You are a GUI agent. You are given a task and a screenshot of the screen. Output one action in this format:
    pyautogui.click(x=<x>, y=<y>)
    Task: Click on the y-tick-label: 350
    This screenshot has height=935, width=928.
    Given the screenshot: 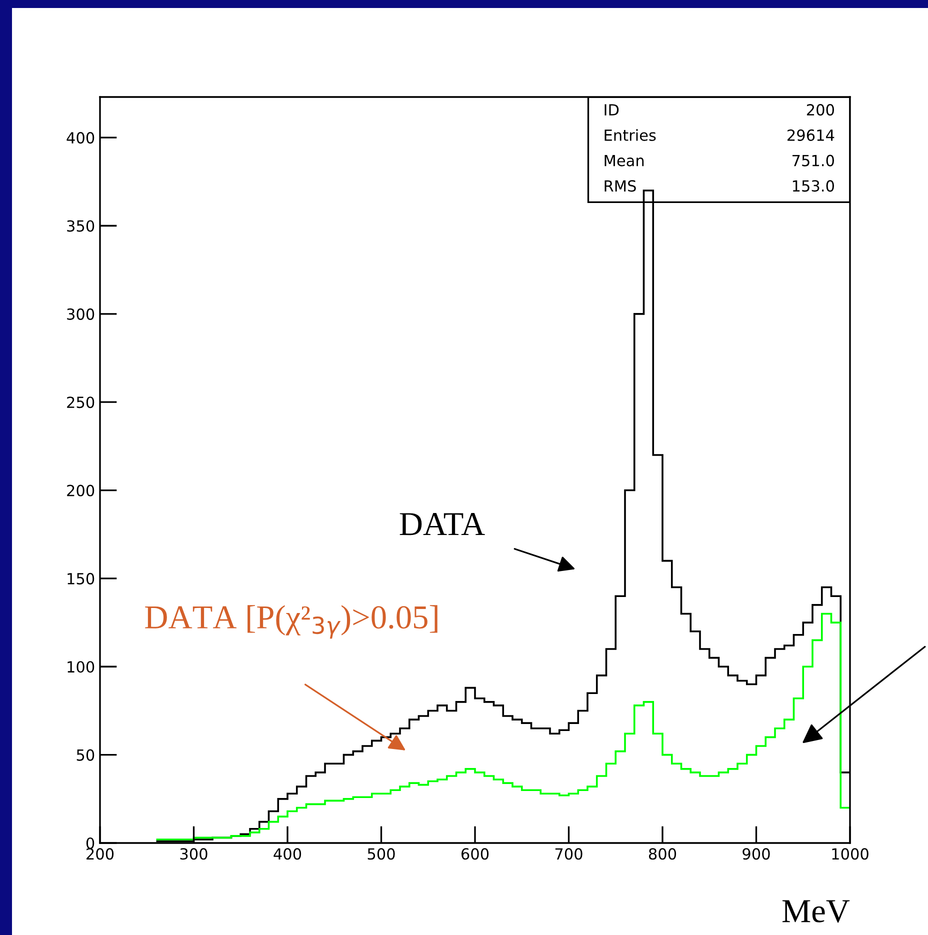 What is the action you would take?
    pyautogui.click(x=80, y=226)
    